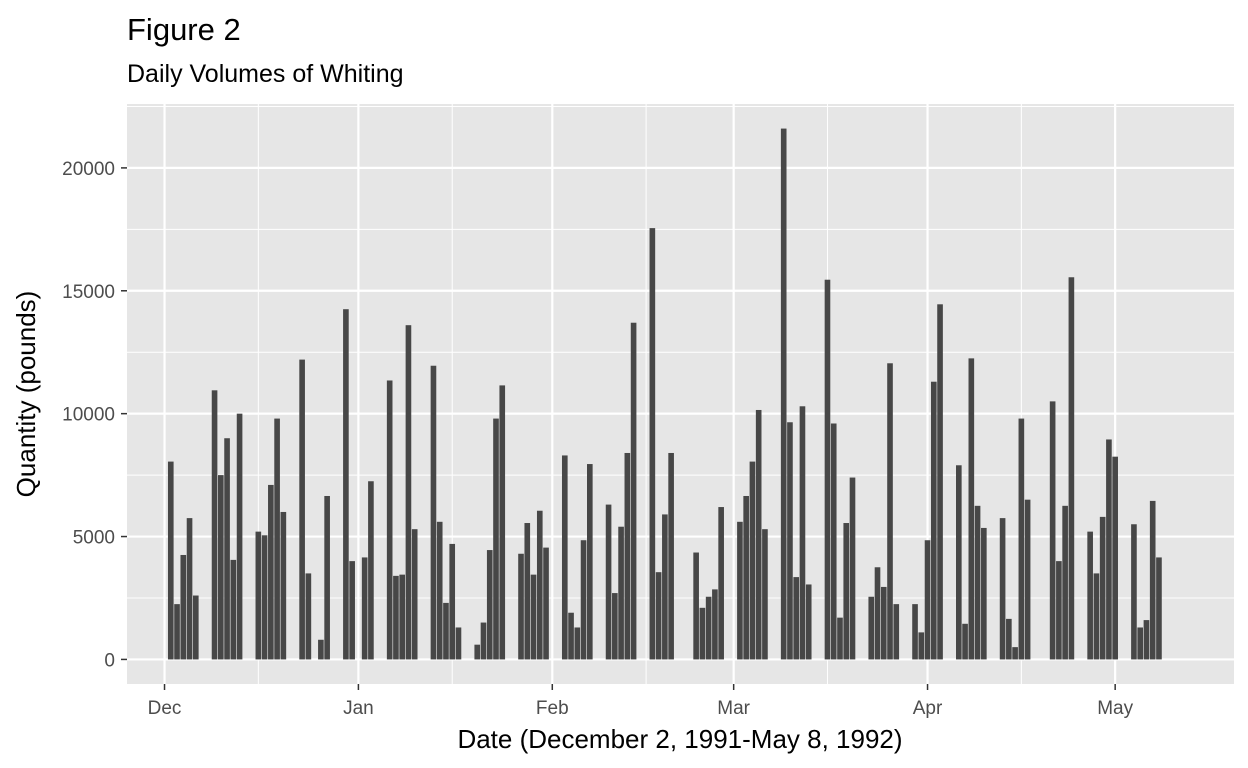  I want to click on x-tick-label: Jan, so click(358, 708).